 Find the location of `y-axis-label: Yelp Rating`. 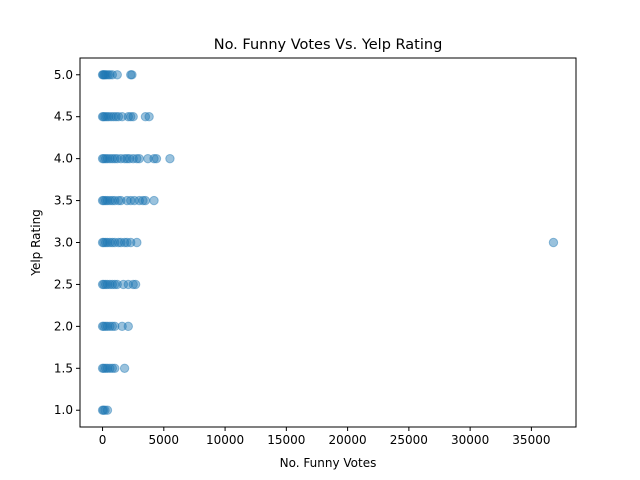

y-axis-label: Yelp Rating is located at coordinates (36, 243).